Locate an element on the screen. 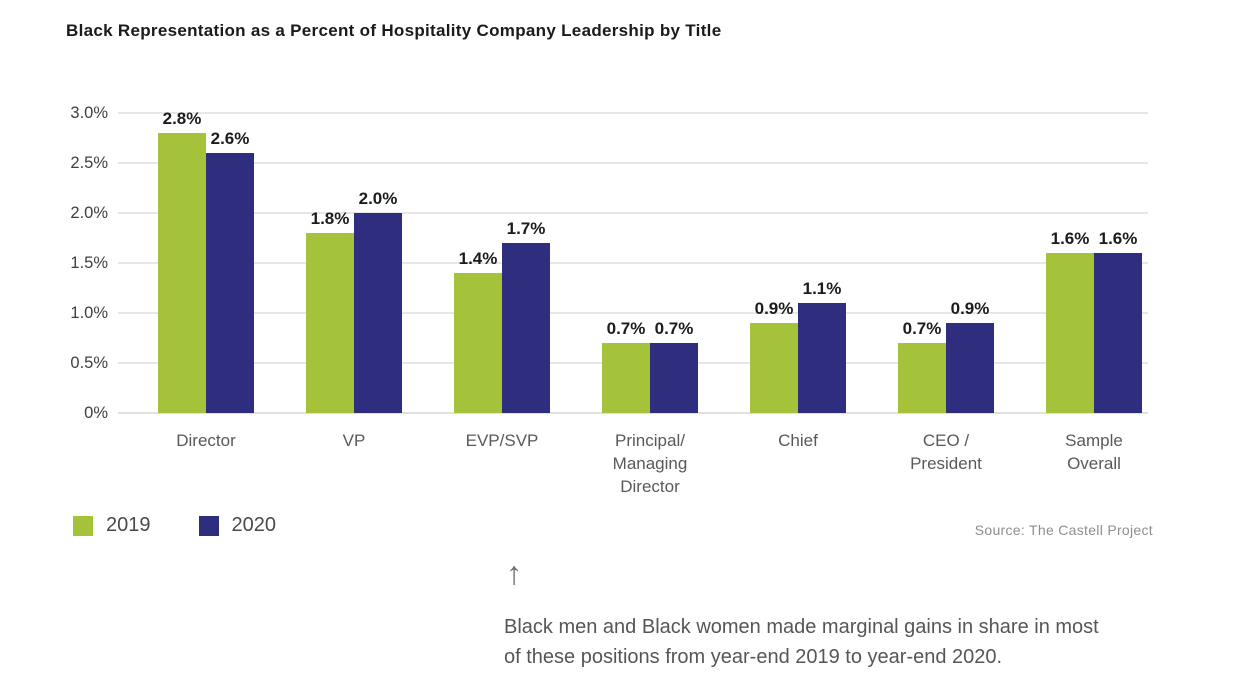 Image resolution: width=1245 pixels, height=699 pixels. y-tick-label-2.0%: 2.0% is located at coordinates (89, 213).